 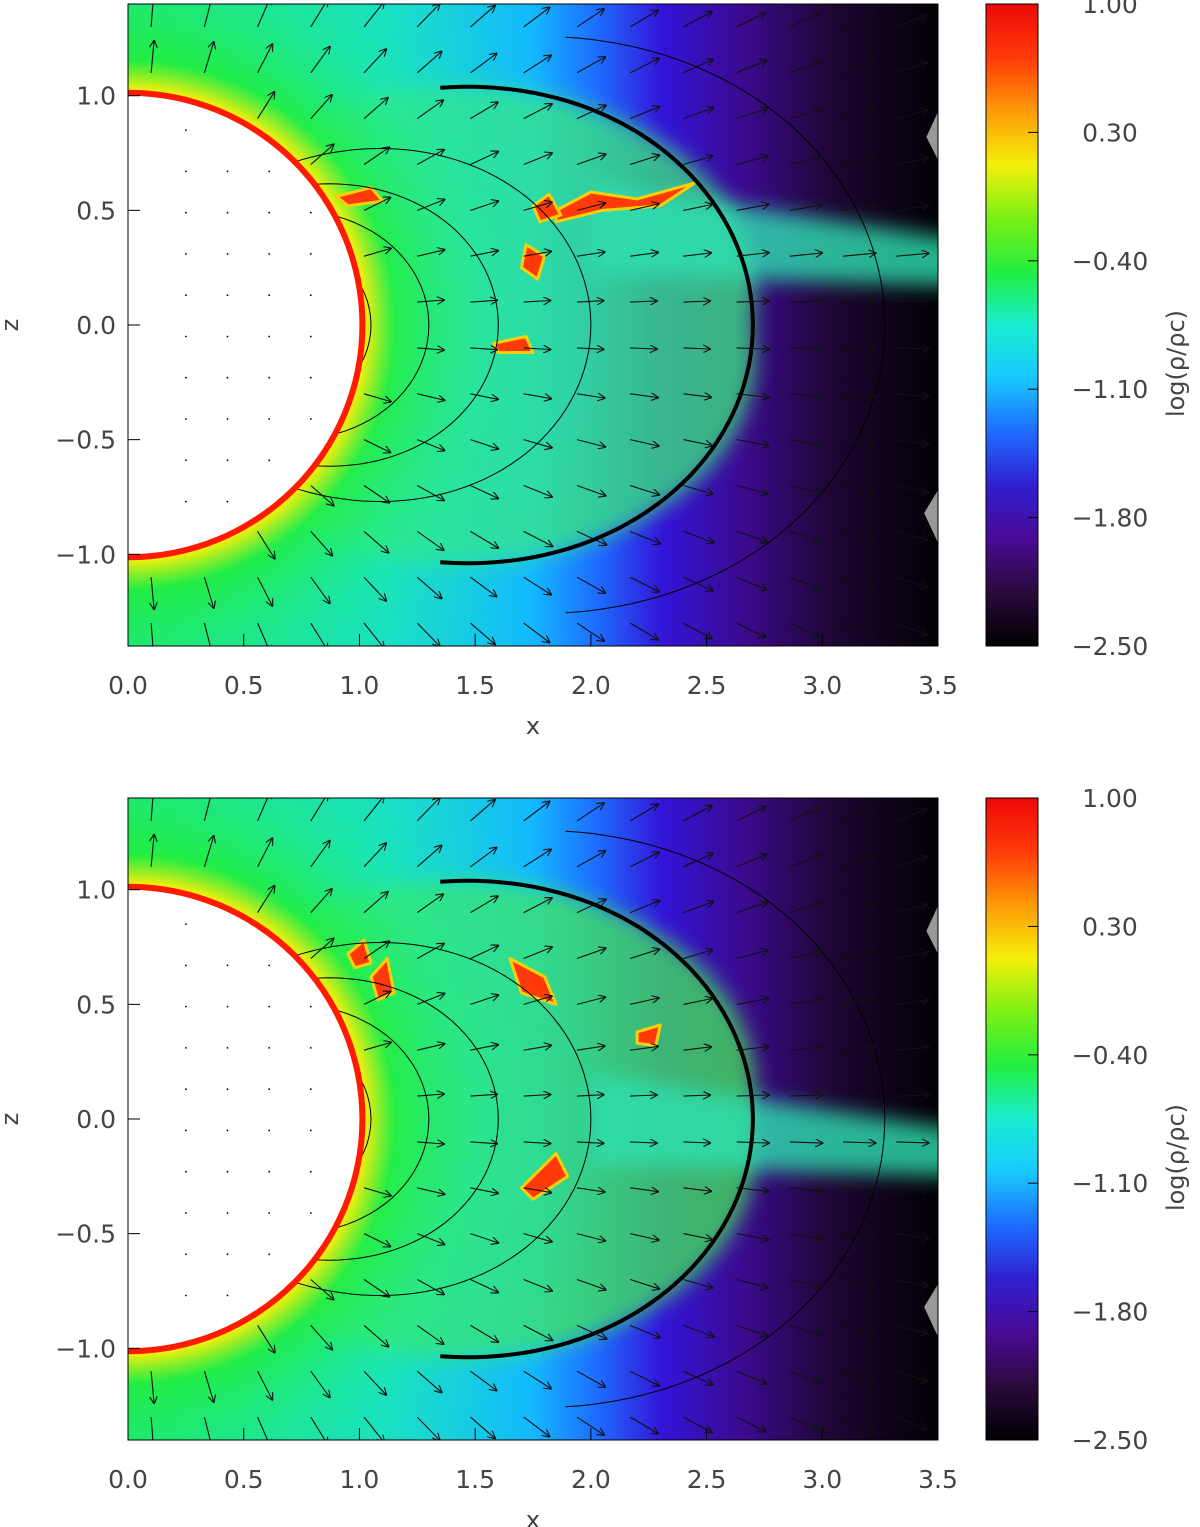 I want to click on y-tick-label: −0.5, so click(x=85, y=1234).